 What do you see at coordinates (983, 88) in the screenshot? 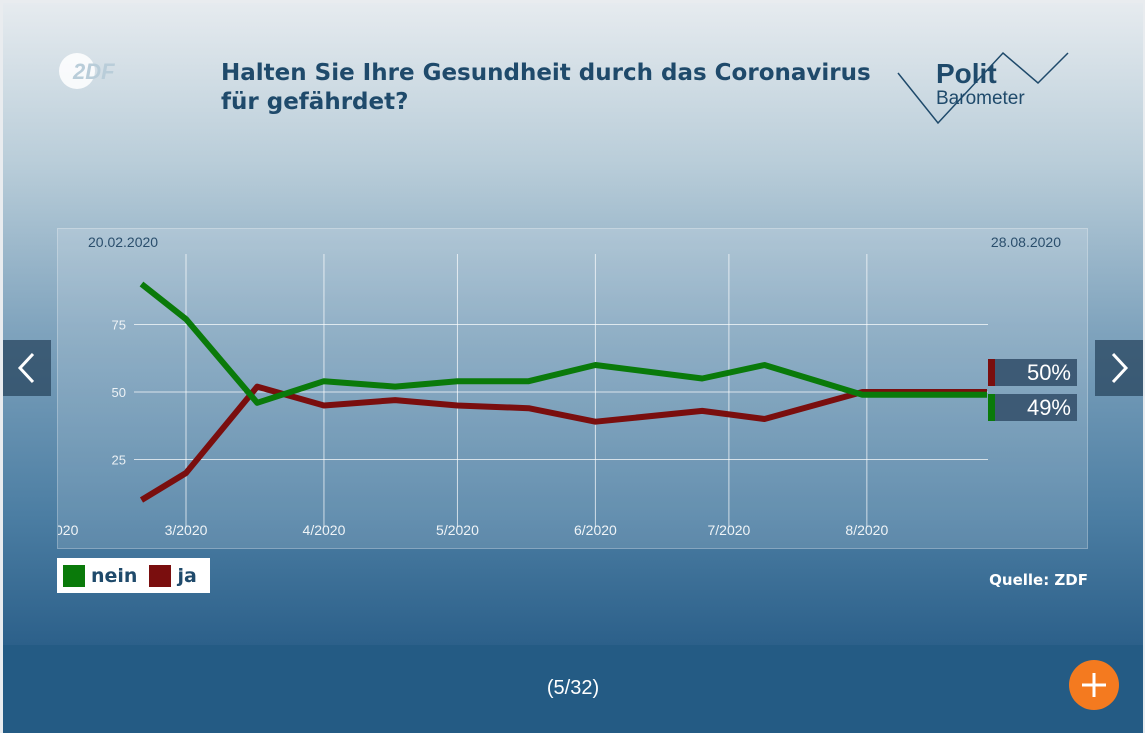
I see `politbarometer-logo: Polit Barometer` at bounding box center [983, 88].